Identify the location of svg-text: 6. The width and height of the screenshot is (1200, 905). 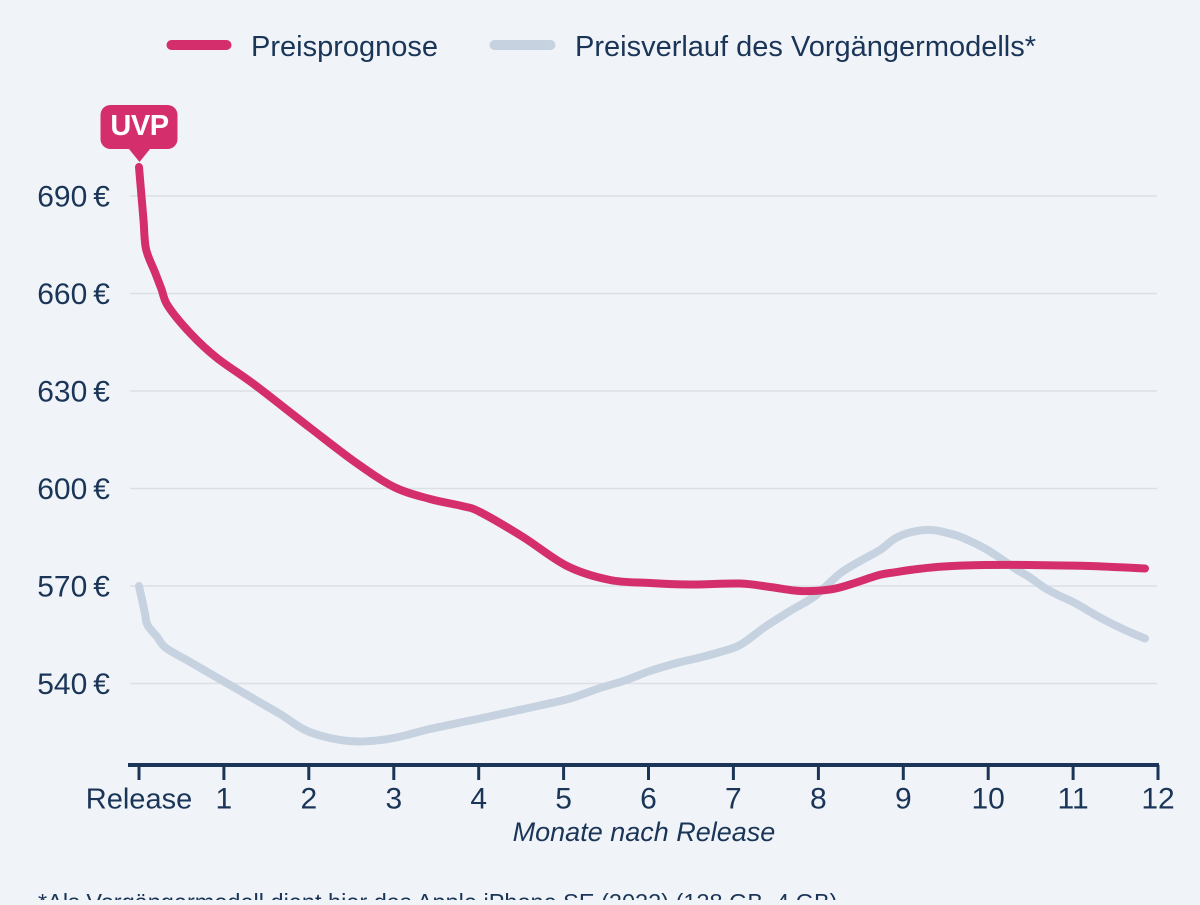
(648, 799).